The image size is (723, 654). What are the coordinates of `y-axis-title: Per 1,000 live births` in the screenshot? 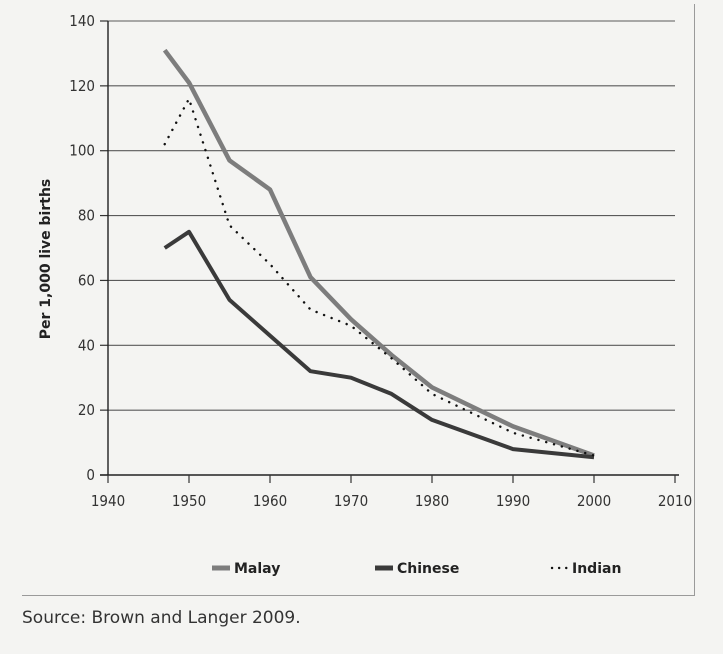 It's located at (46, 259).